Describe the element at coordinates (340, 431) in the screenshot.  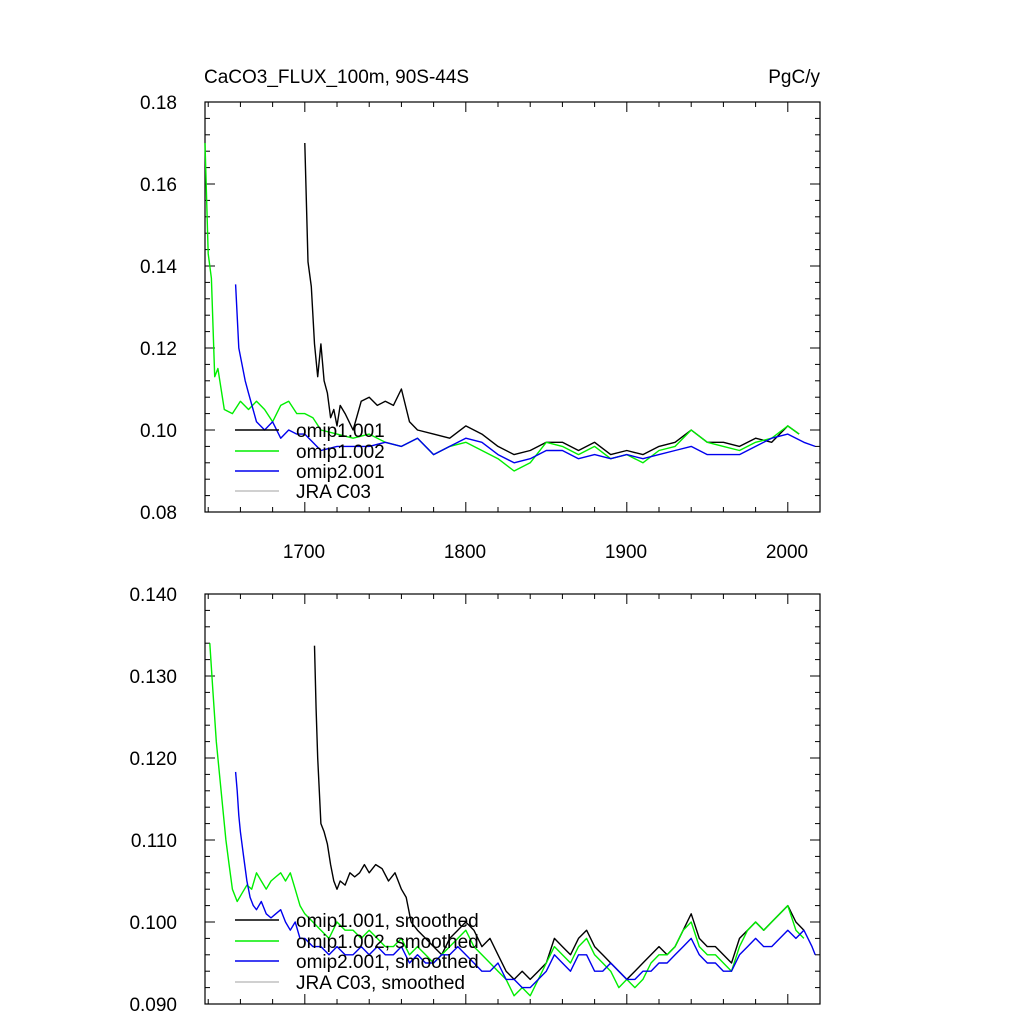
I see `legend-label: omip1.001` at that location.